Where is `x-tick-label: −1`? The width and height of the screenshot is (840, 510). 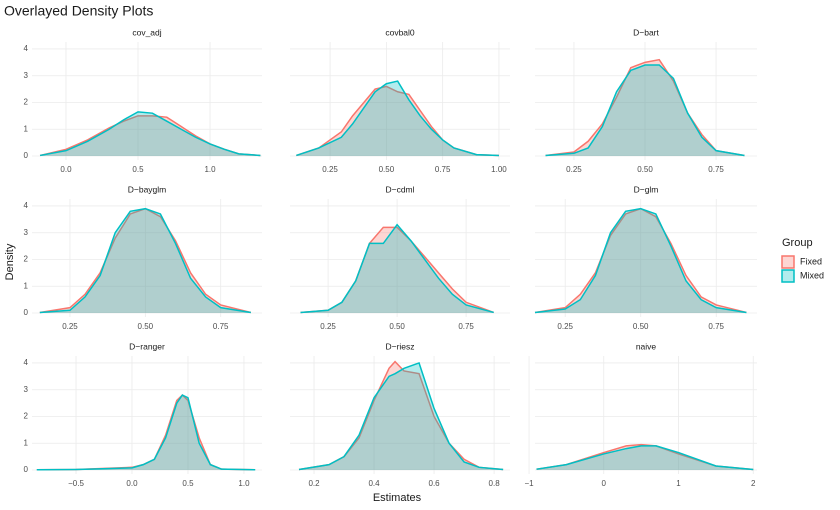 x-tick-label: −1 is located at coordinates (529, 483).